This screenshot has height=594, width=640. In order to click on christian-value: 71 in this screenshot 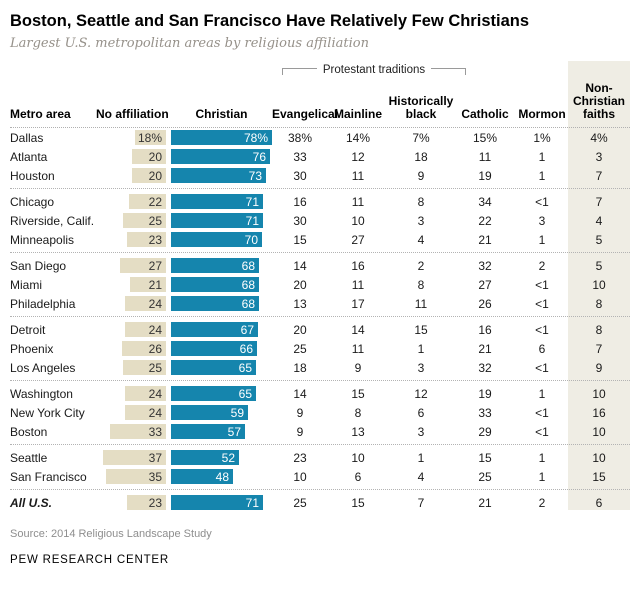, I will do `click(252, 502)`.